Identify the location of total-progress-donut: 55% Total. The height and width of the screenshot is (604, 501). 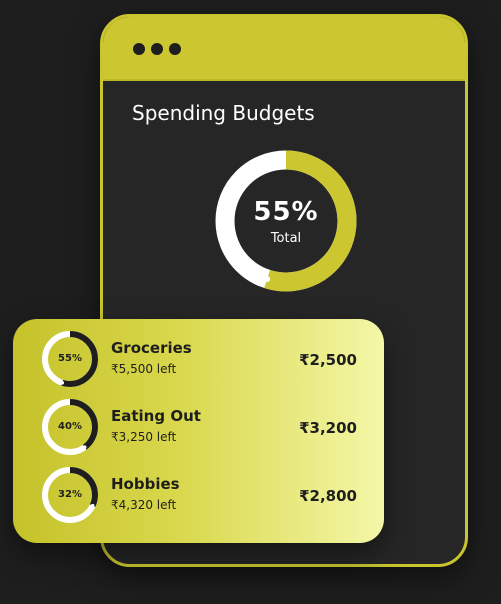
(286, 221).